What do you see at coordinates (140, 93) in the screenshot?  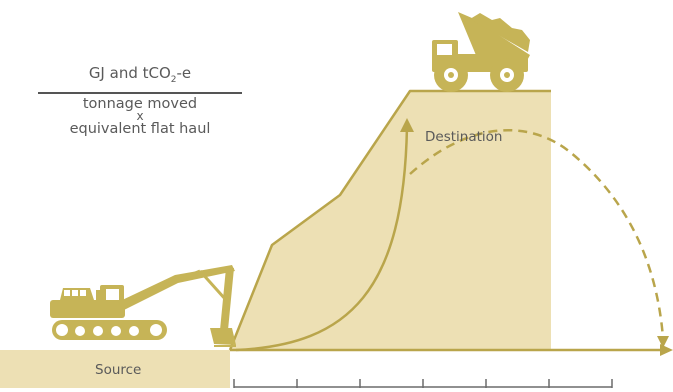 I see `fraction-bar` at bounding box center [140, 93].